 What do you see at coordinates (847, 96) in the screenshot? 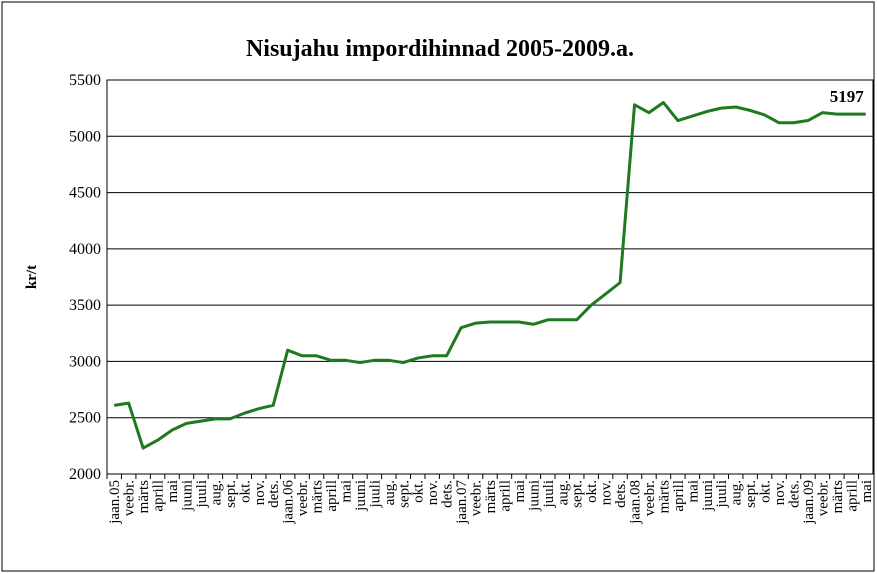
I see `data-label: 5197` at bounding box center [847, 96].